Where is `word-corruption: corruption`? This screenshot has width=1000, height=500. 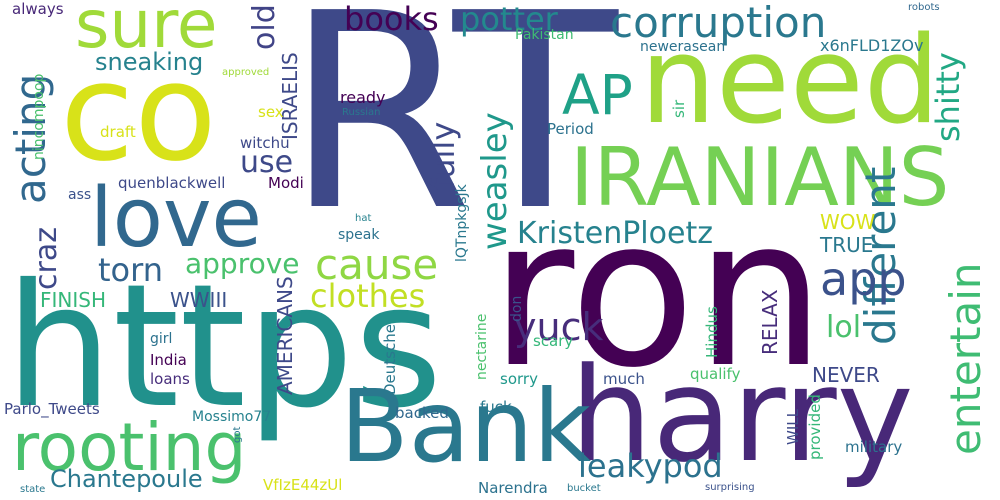 word-corruption: corruption is located at coordinates (718, 23).